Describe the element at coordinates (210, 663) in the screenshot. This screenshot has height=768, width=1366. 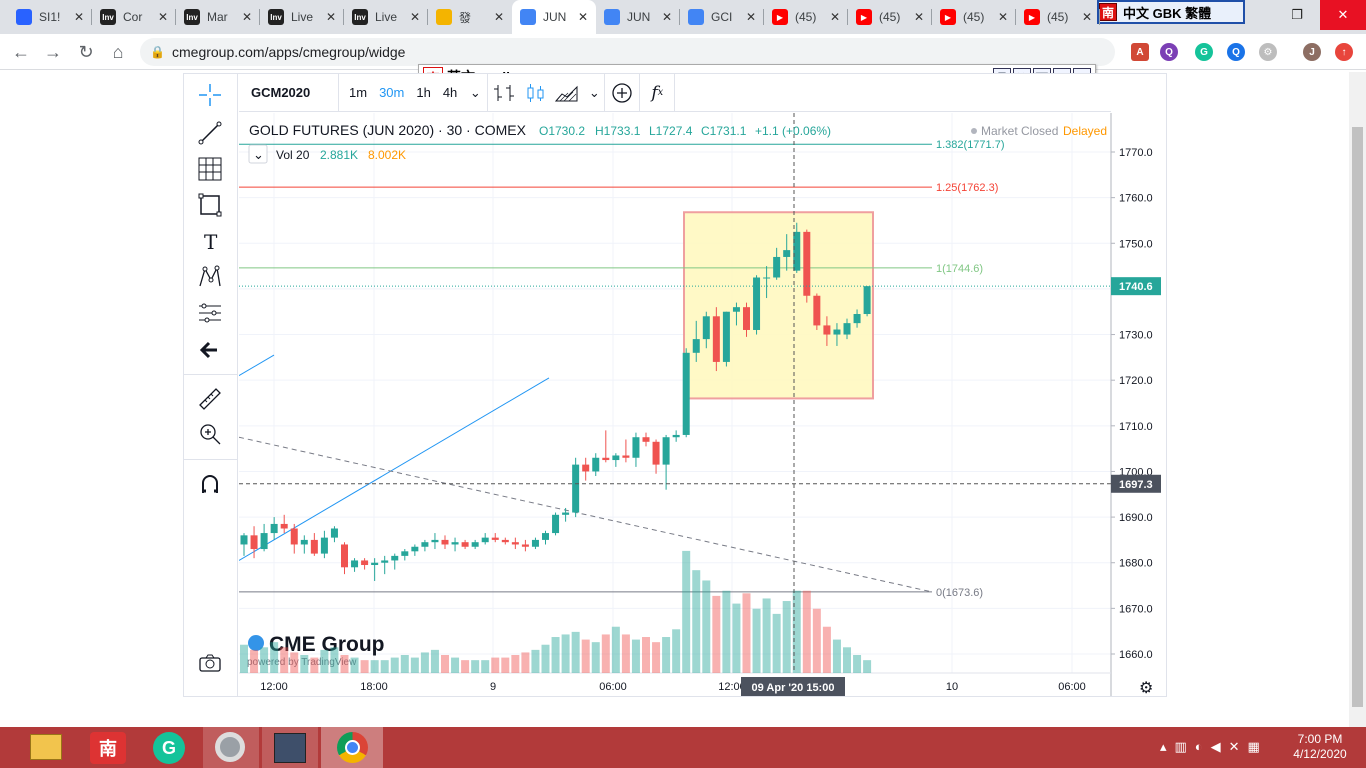
I see `camera-icon` at that location.